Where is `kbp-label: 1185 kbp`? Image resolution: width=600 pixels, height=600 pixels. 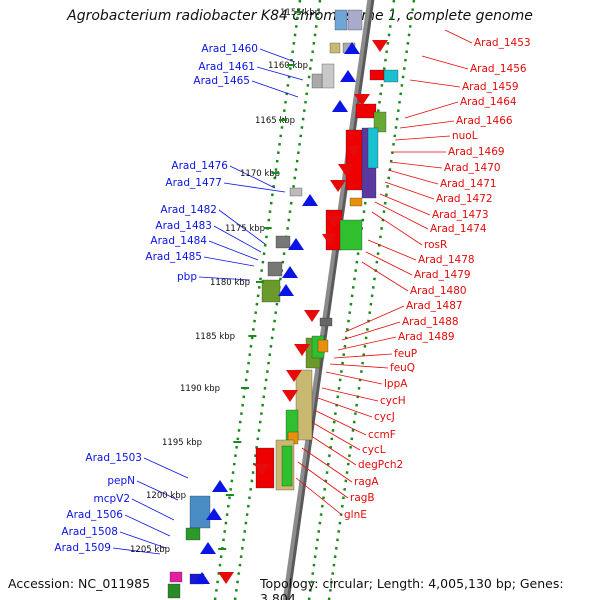
kbp-label: 1185 kbp is located at coordinates (215, 337).